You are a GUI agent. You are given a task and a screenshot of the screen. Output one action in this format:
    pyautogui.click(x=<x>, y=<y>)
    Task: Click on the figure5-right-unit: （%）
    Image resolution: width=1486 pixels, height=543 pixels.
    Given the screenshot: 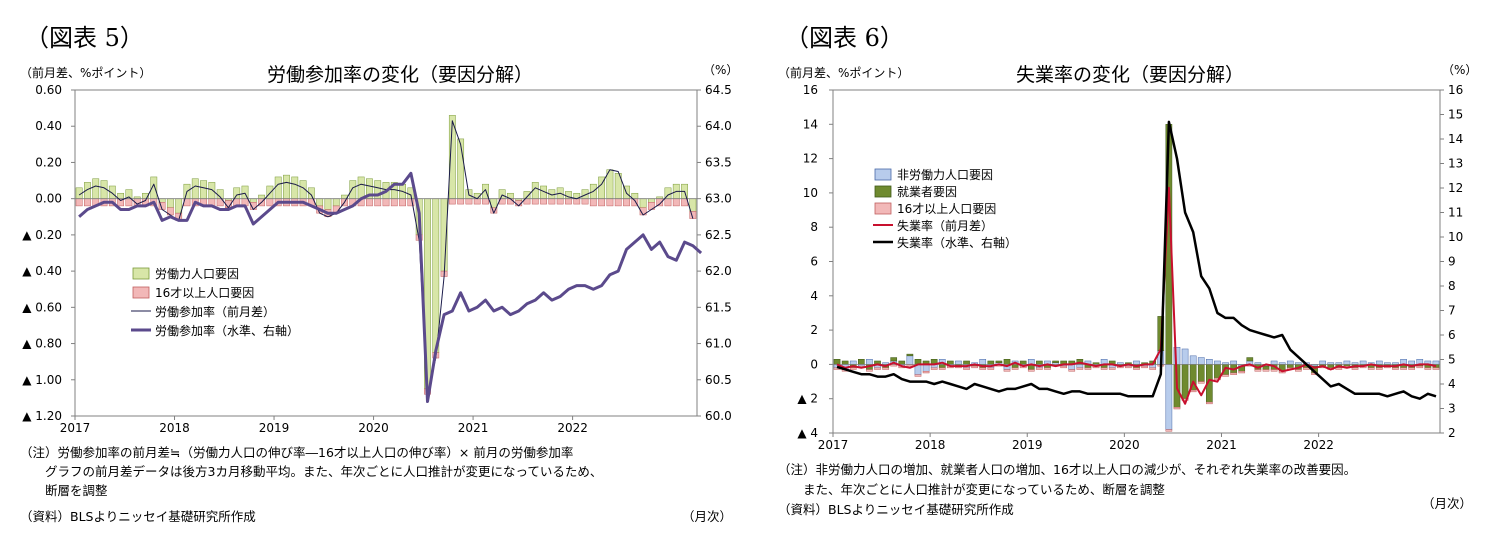 What is the action you would take?
    pyautogui.click(x=721, y=70)
    